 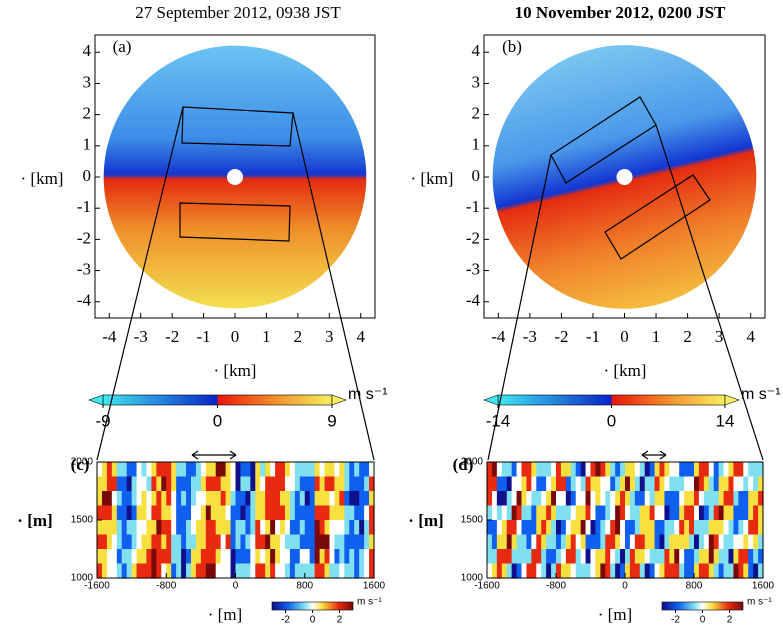 What do you see at coordinates (217, 400) in the screenshot?
I see `colorbar` at bounding box center [217, 400].